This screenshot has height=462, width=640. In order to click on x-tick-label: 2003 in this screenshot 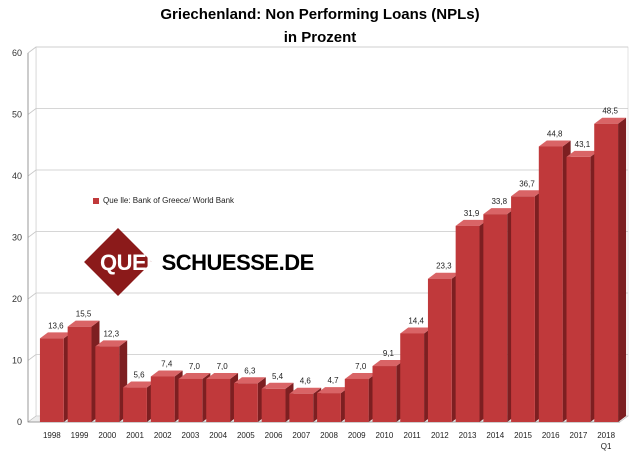, I will do `click(191, 435)`.